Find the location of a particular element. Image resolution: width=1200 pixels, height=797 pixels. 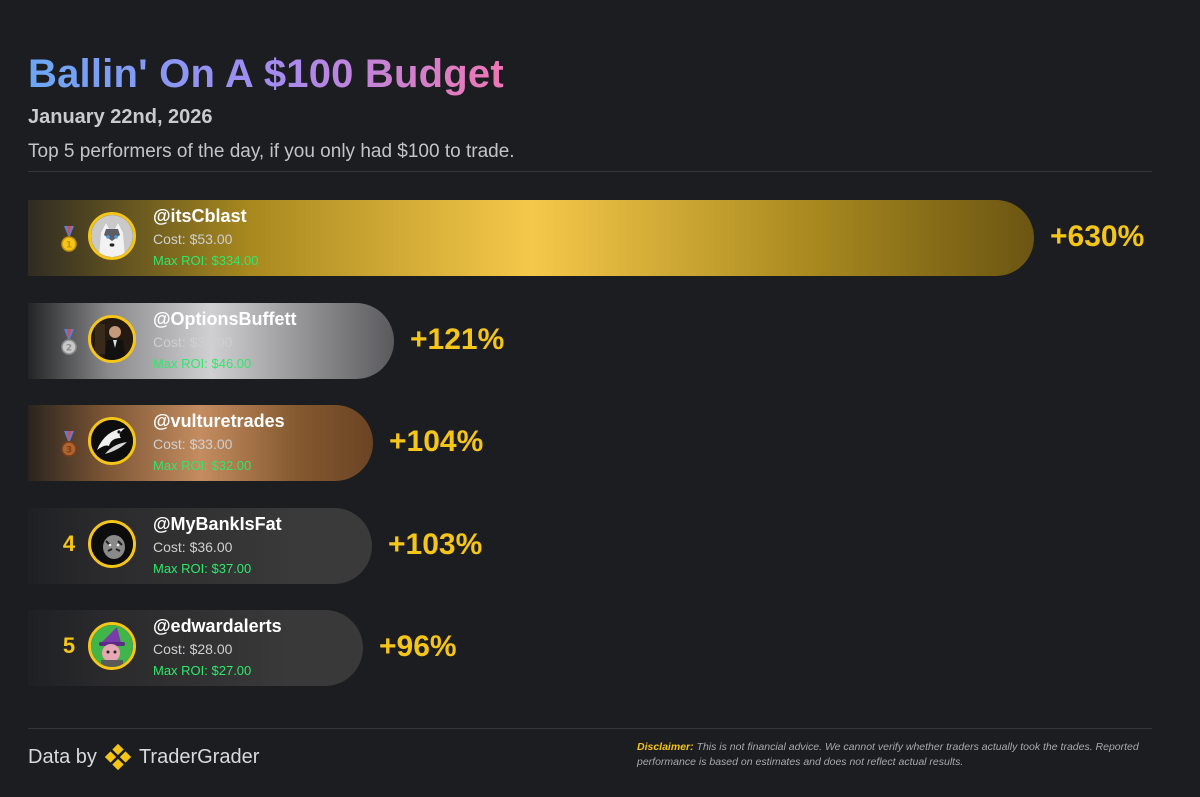

rank-number: 4 is located at coordinates (69, 543).